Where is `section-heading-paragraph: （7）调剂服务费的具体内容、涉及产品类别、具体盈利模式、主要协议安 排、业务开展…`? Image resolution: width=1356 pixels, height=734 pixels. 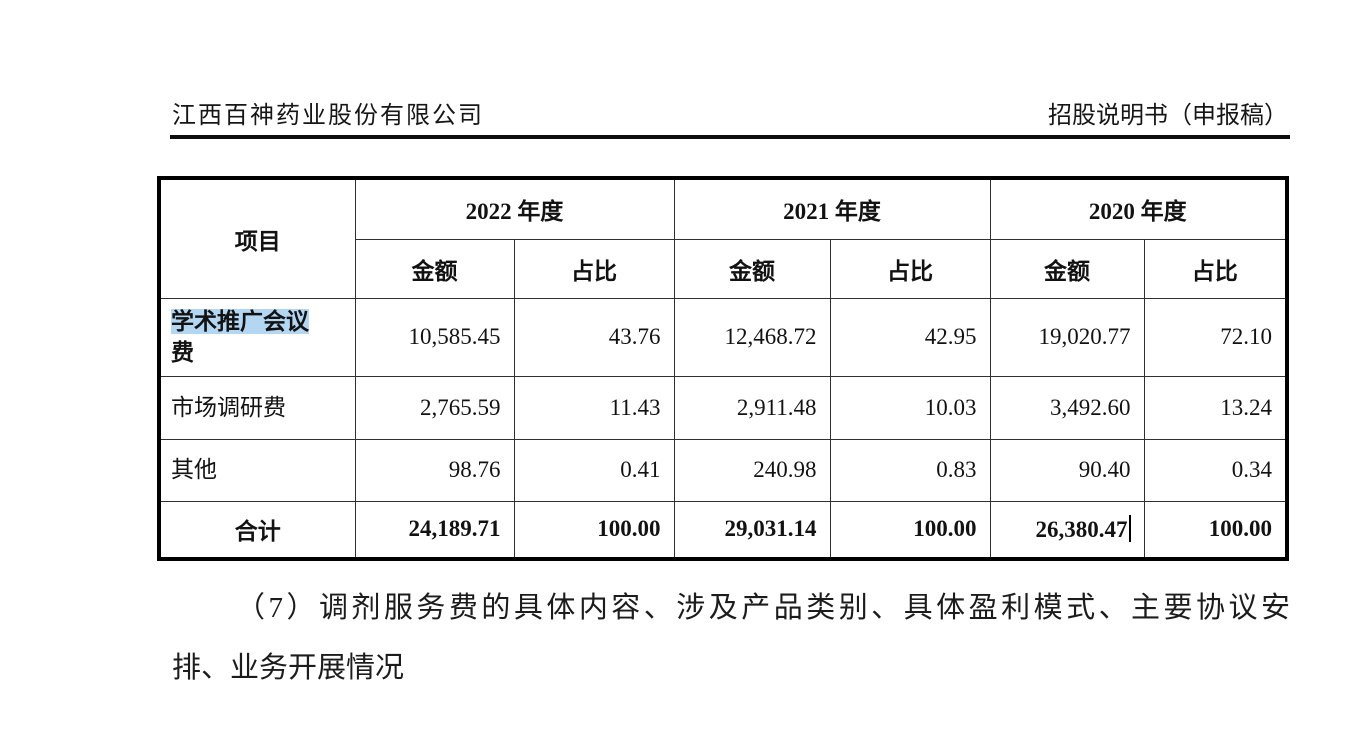 section-heading-paragraph: （7）调剂服务费的具体内容、涉及产品类别、具体盈利模式、主要协议安 排、业务开展… is located at coordinates (731, 635).